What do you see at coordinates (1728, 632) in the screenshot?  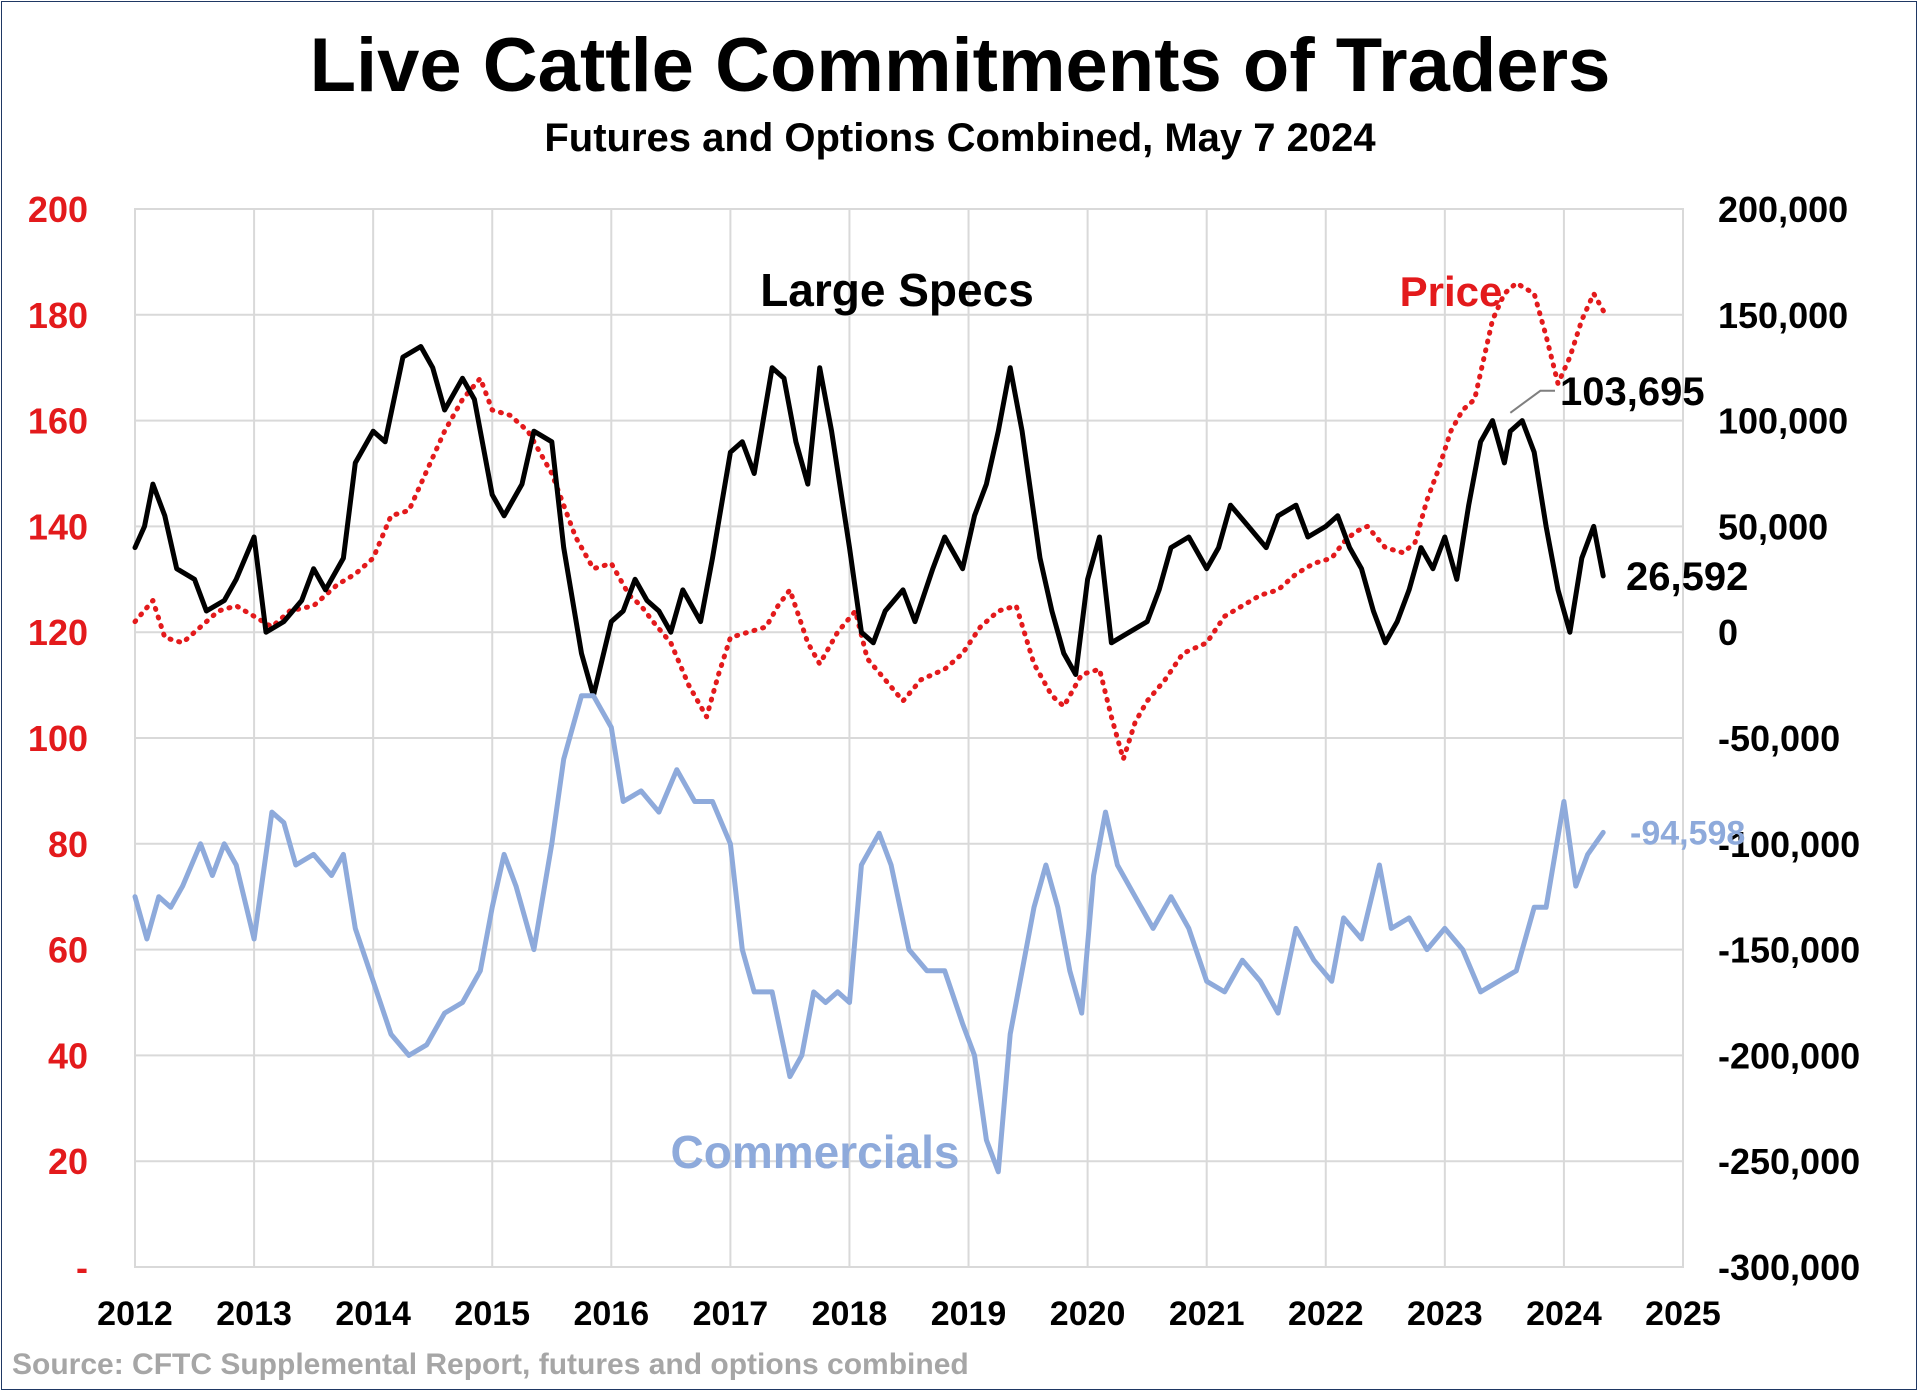 I see `right-y-tick-label: 0` at bounding box center [1728, 632].